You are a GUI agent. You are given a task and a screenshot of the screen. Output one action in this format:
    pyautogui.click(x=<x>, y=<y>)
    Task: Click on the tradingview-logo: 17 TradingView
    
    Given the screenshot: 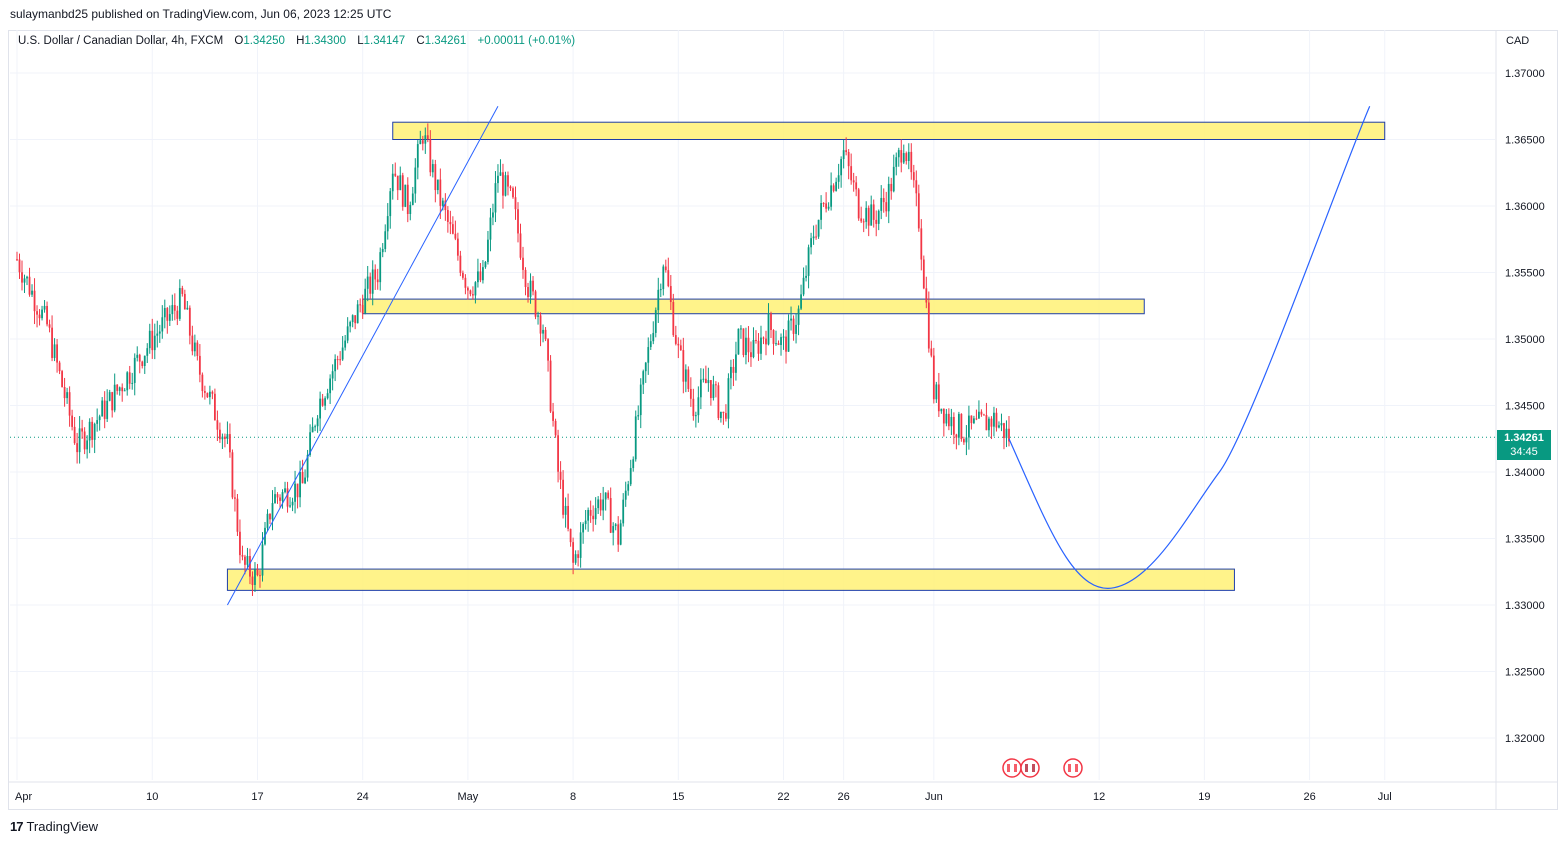 What is the action you would take?
    pyautogui.click(x=54, y=826)
    